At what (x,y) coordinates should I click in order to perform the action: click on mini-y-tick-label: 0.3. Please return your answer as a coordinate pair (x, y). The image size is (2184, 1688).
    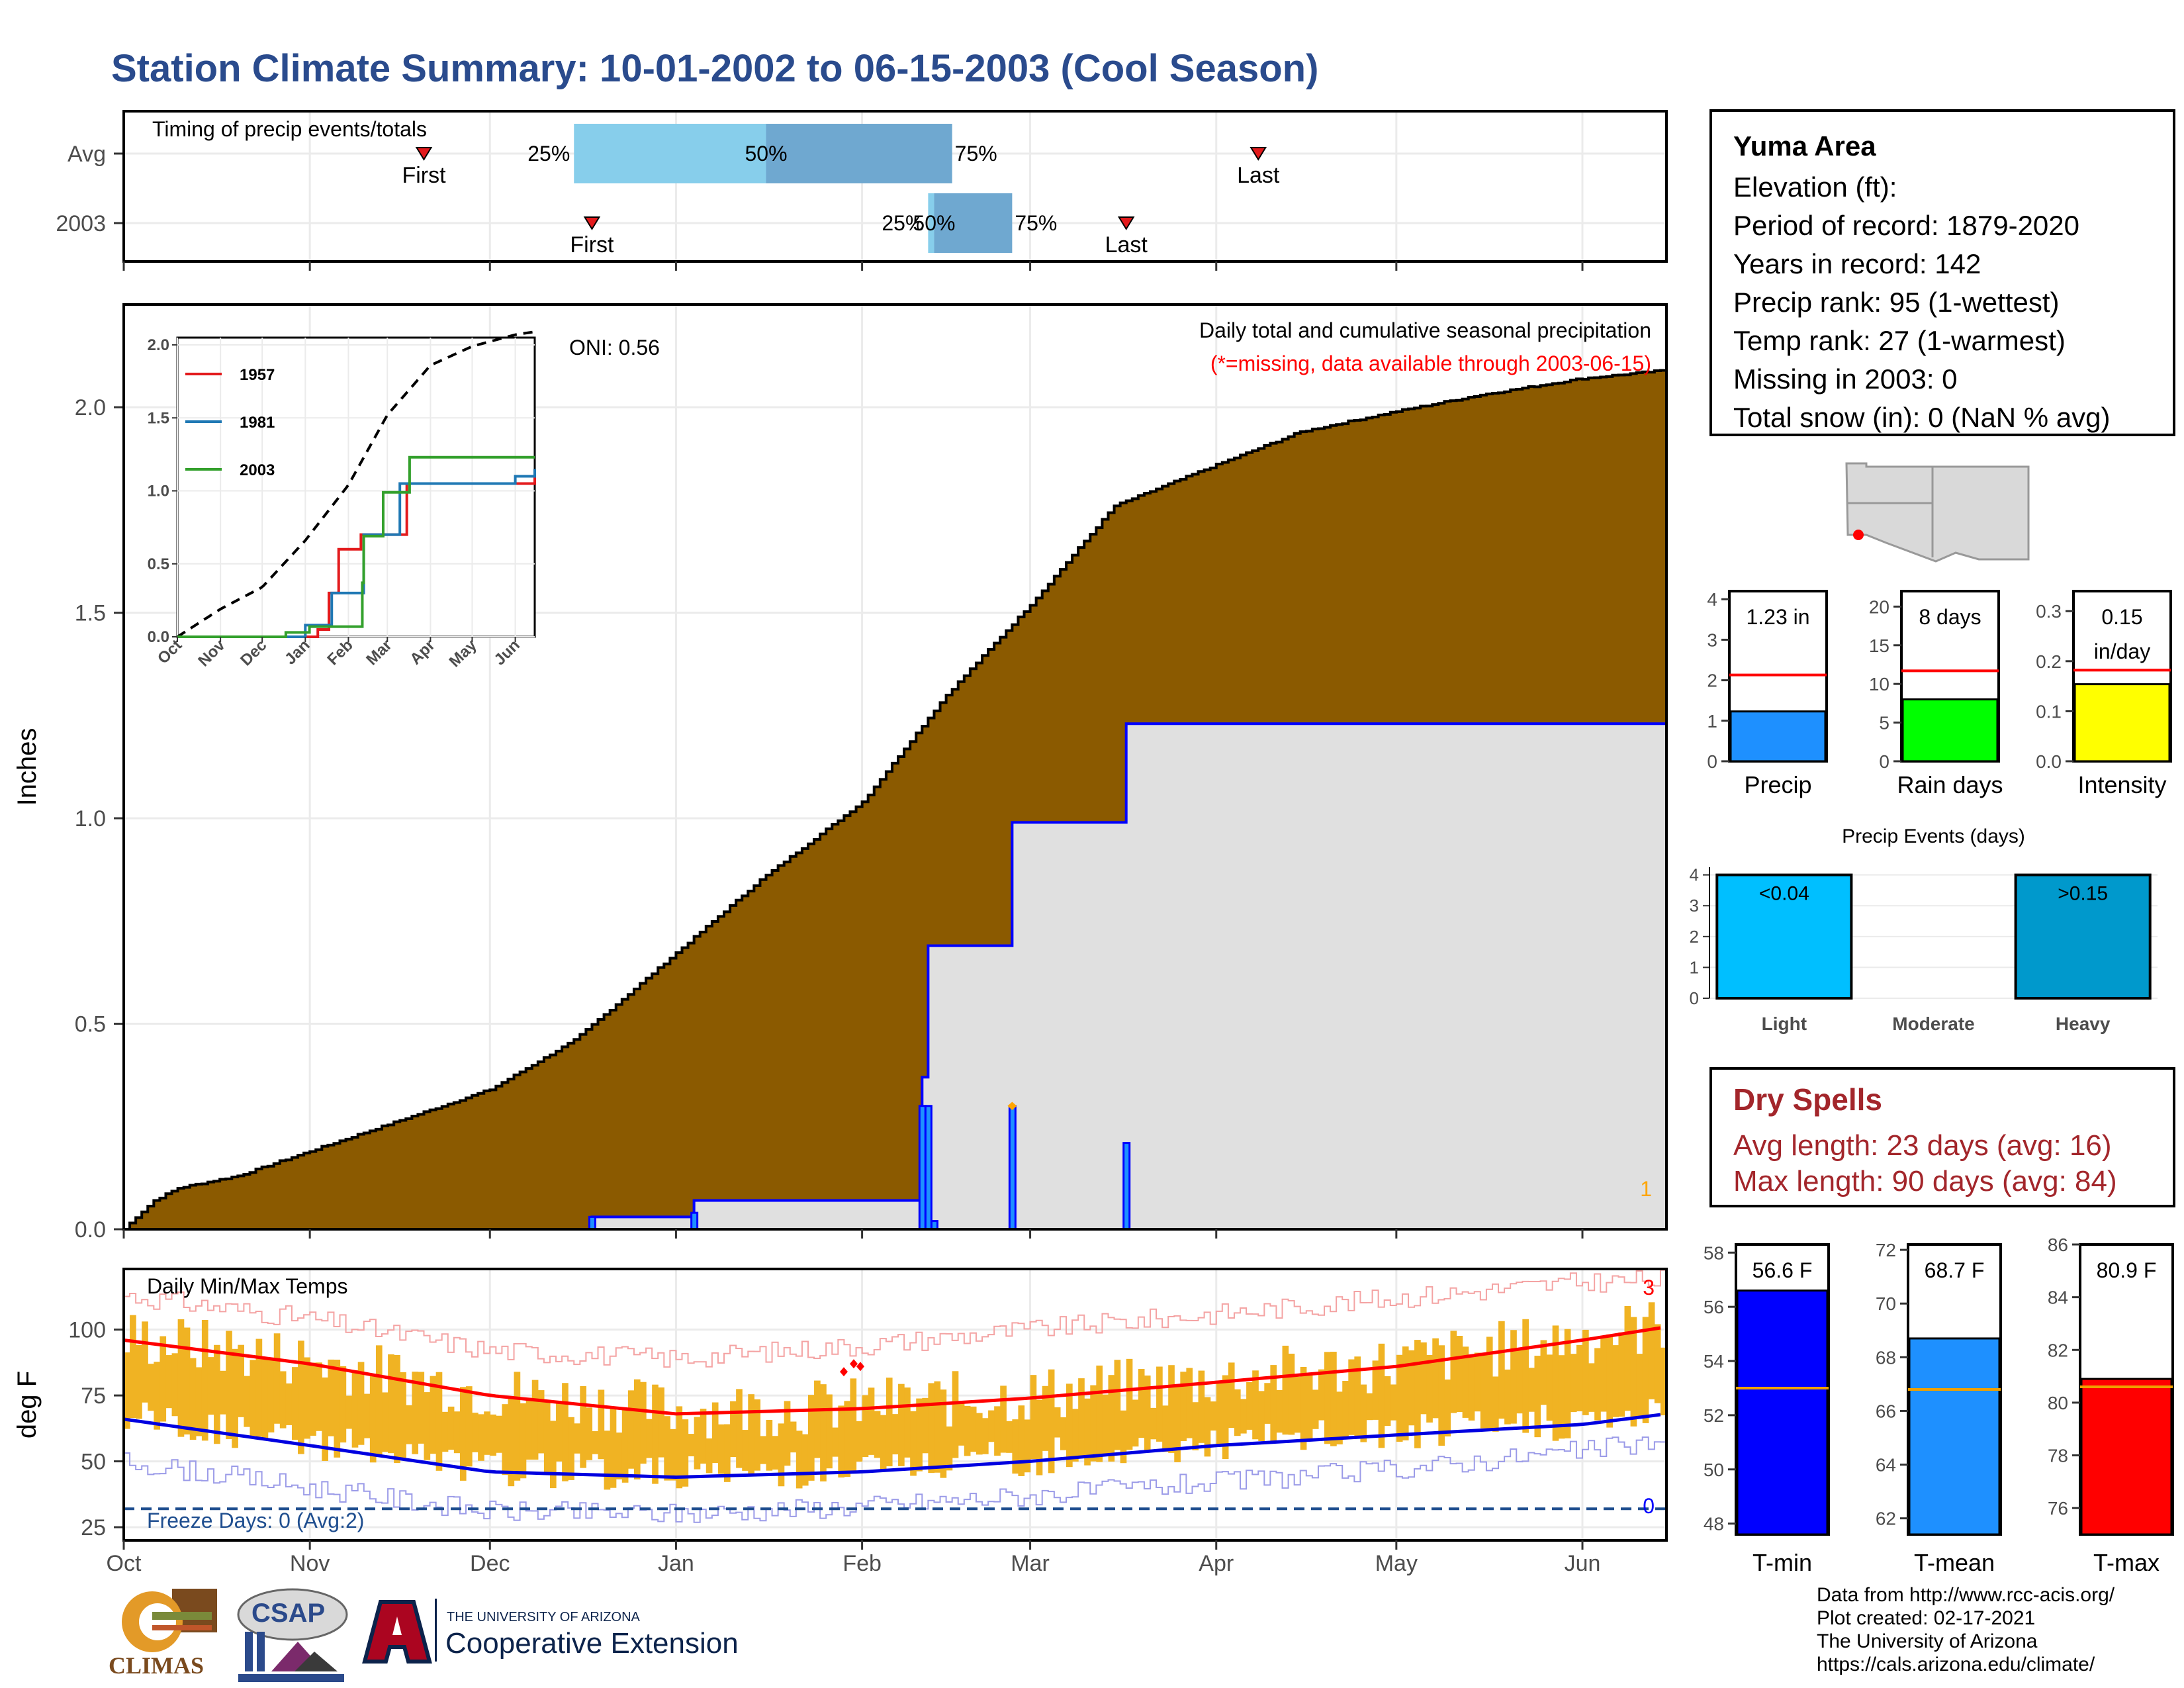
    Looking at the image, I should click on (2049, 611).